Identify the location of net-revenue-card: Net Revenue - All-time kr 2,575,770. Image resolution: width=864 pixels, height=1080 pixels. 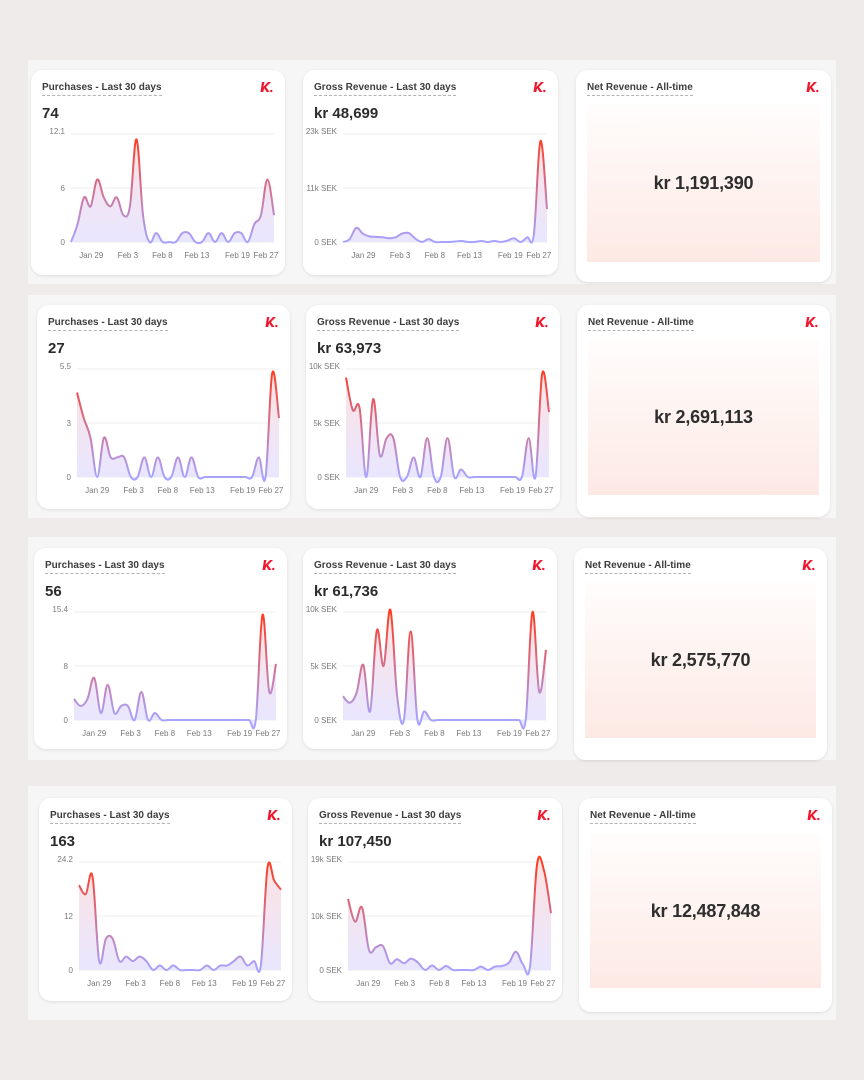
(700, 654).